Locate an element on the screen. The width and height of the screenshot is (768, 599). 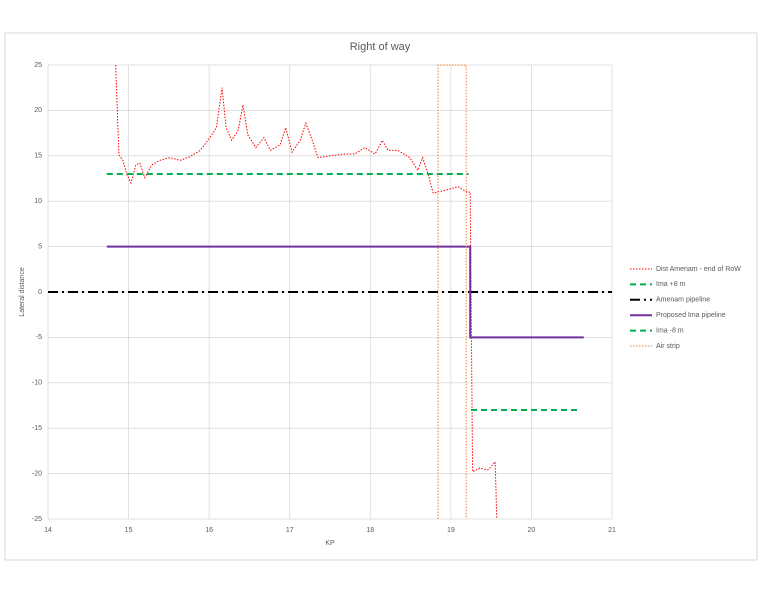
y-tick-label: -5 is located at coordinates (39, 337).